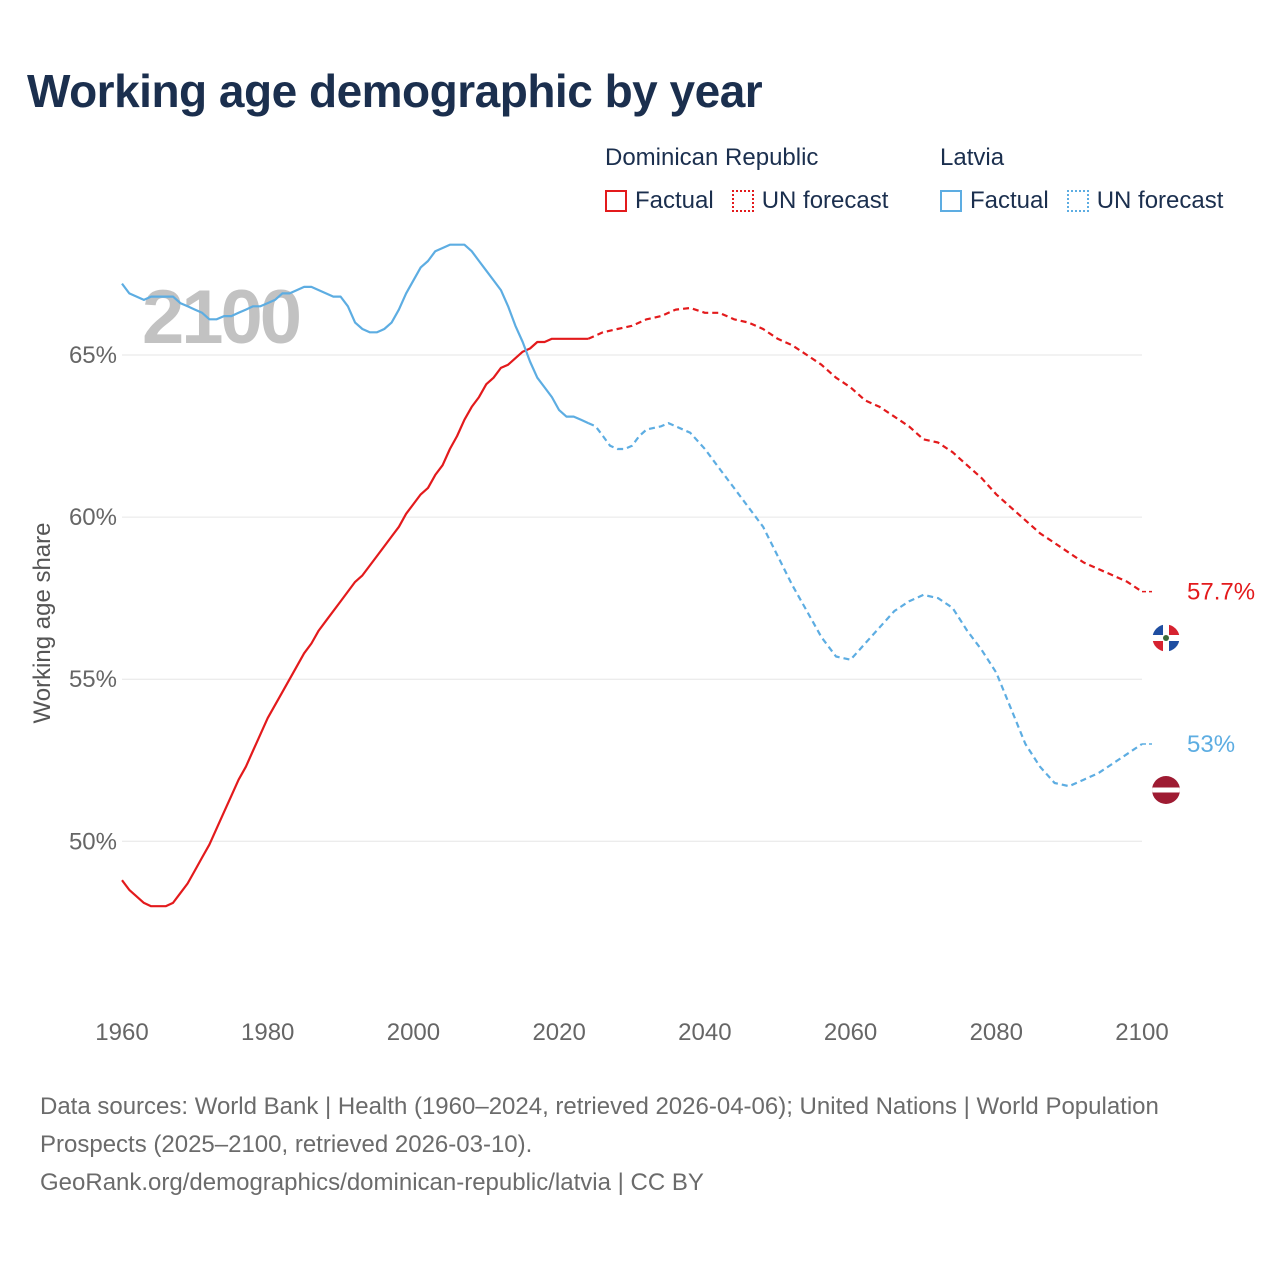 The width and height of the screenshot is (1280, 1280). What do you see at coordinates (355, 334) in the screenshot?
I see `series-line-latvia-factual` at bounding box center [355, 334].